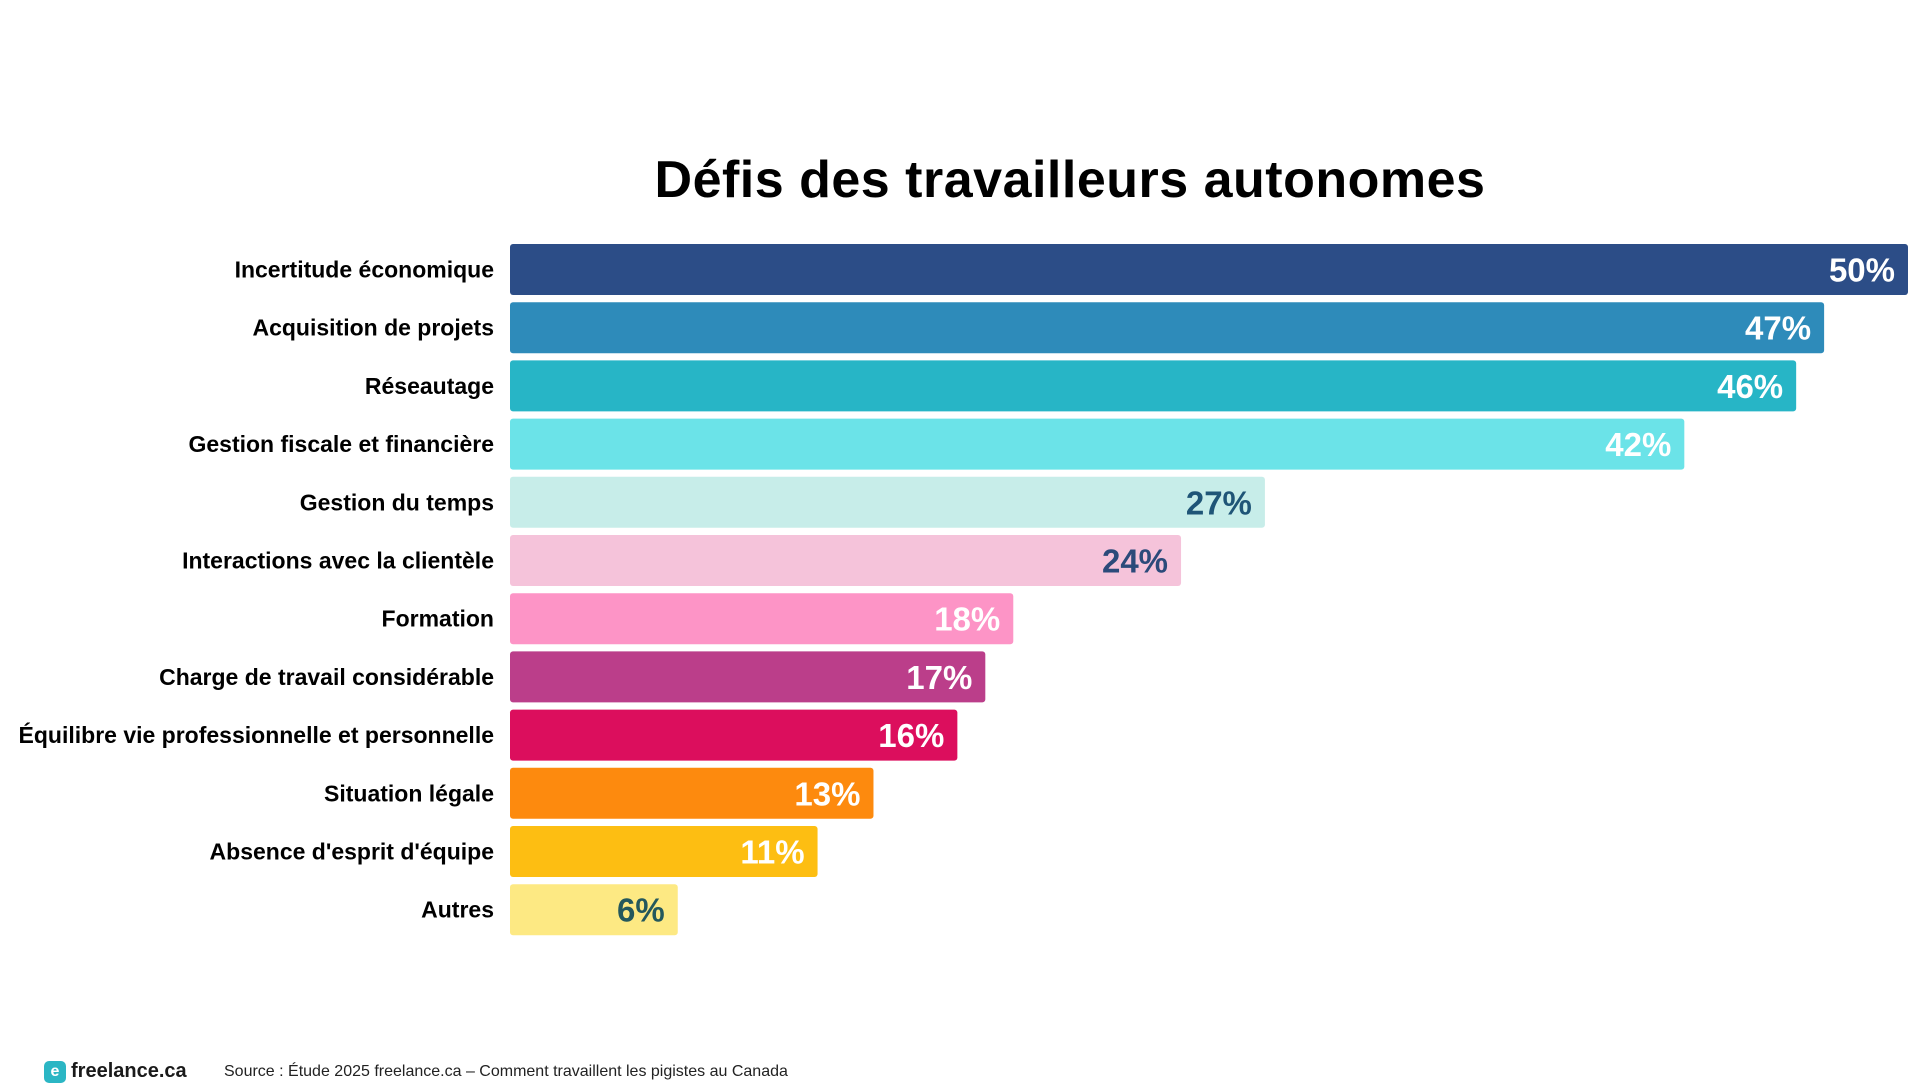 Image resolution: width=1920 pixels, height=1083 pixels. Describe the element at coordinates (1750, 386) in the screenshot. I see `value-label-2: 46%` at that location.